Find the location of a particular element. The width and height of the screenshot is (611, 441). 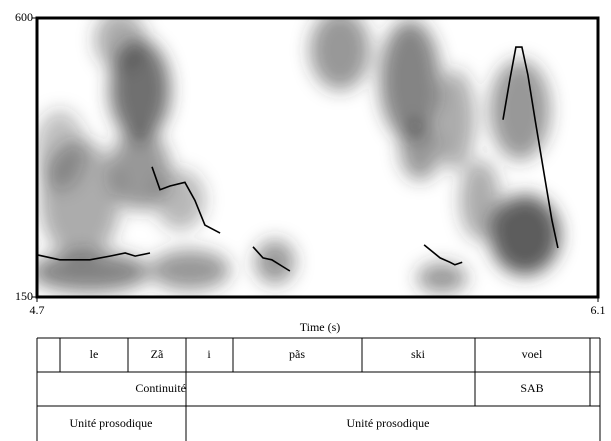

y-tick-label: 600 is located at coordinates (24, 17).